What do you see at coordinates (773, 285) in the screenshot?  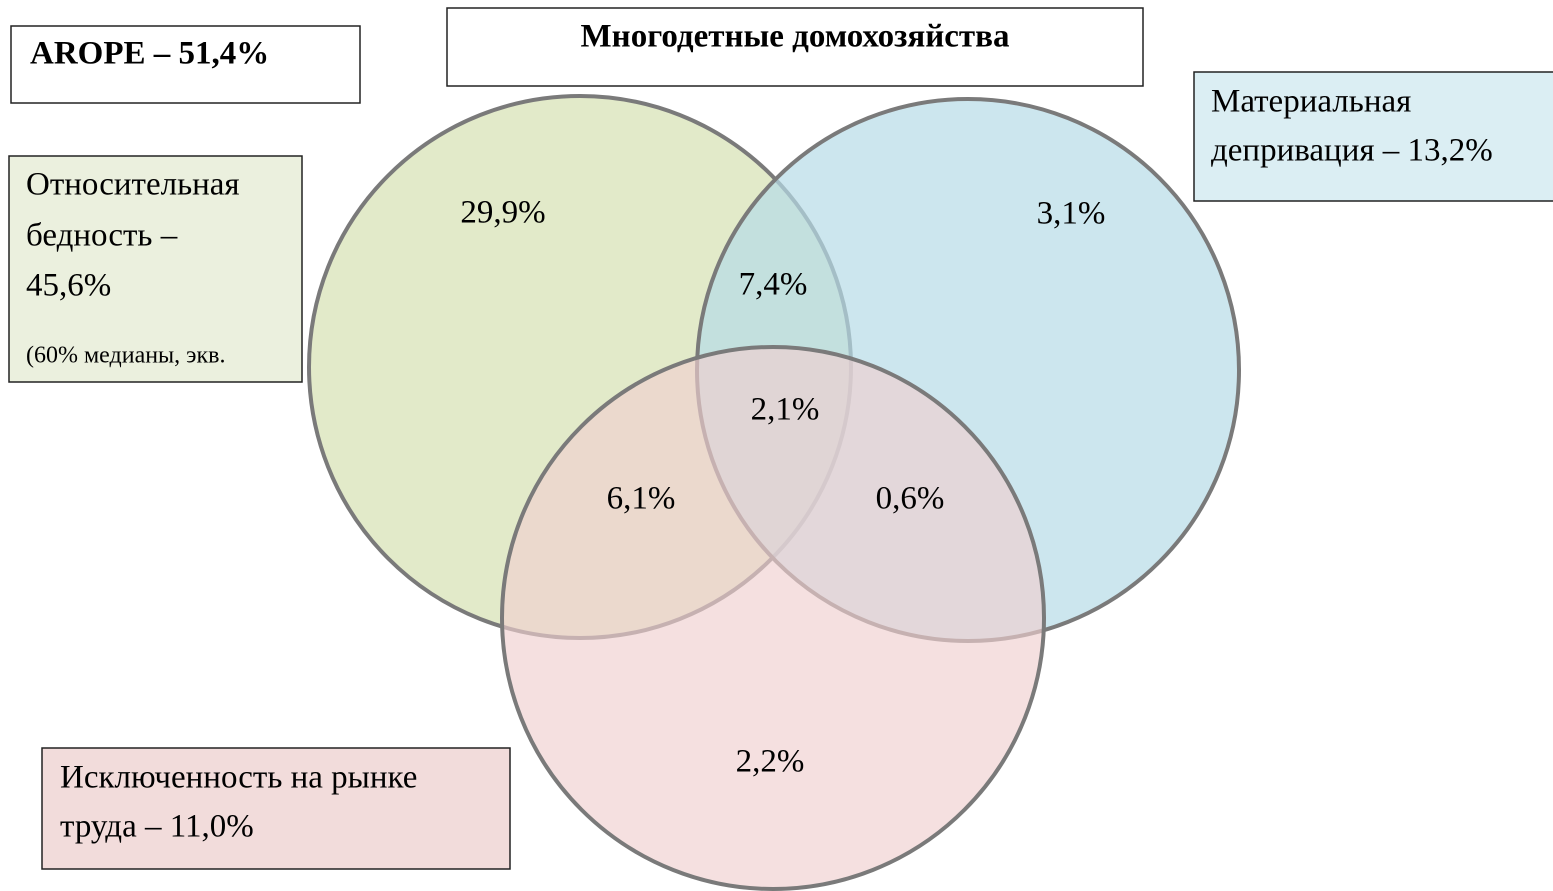 I see `region-label: 7,4%` at bounding box center [773, 285].